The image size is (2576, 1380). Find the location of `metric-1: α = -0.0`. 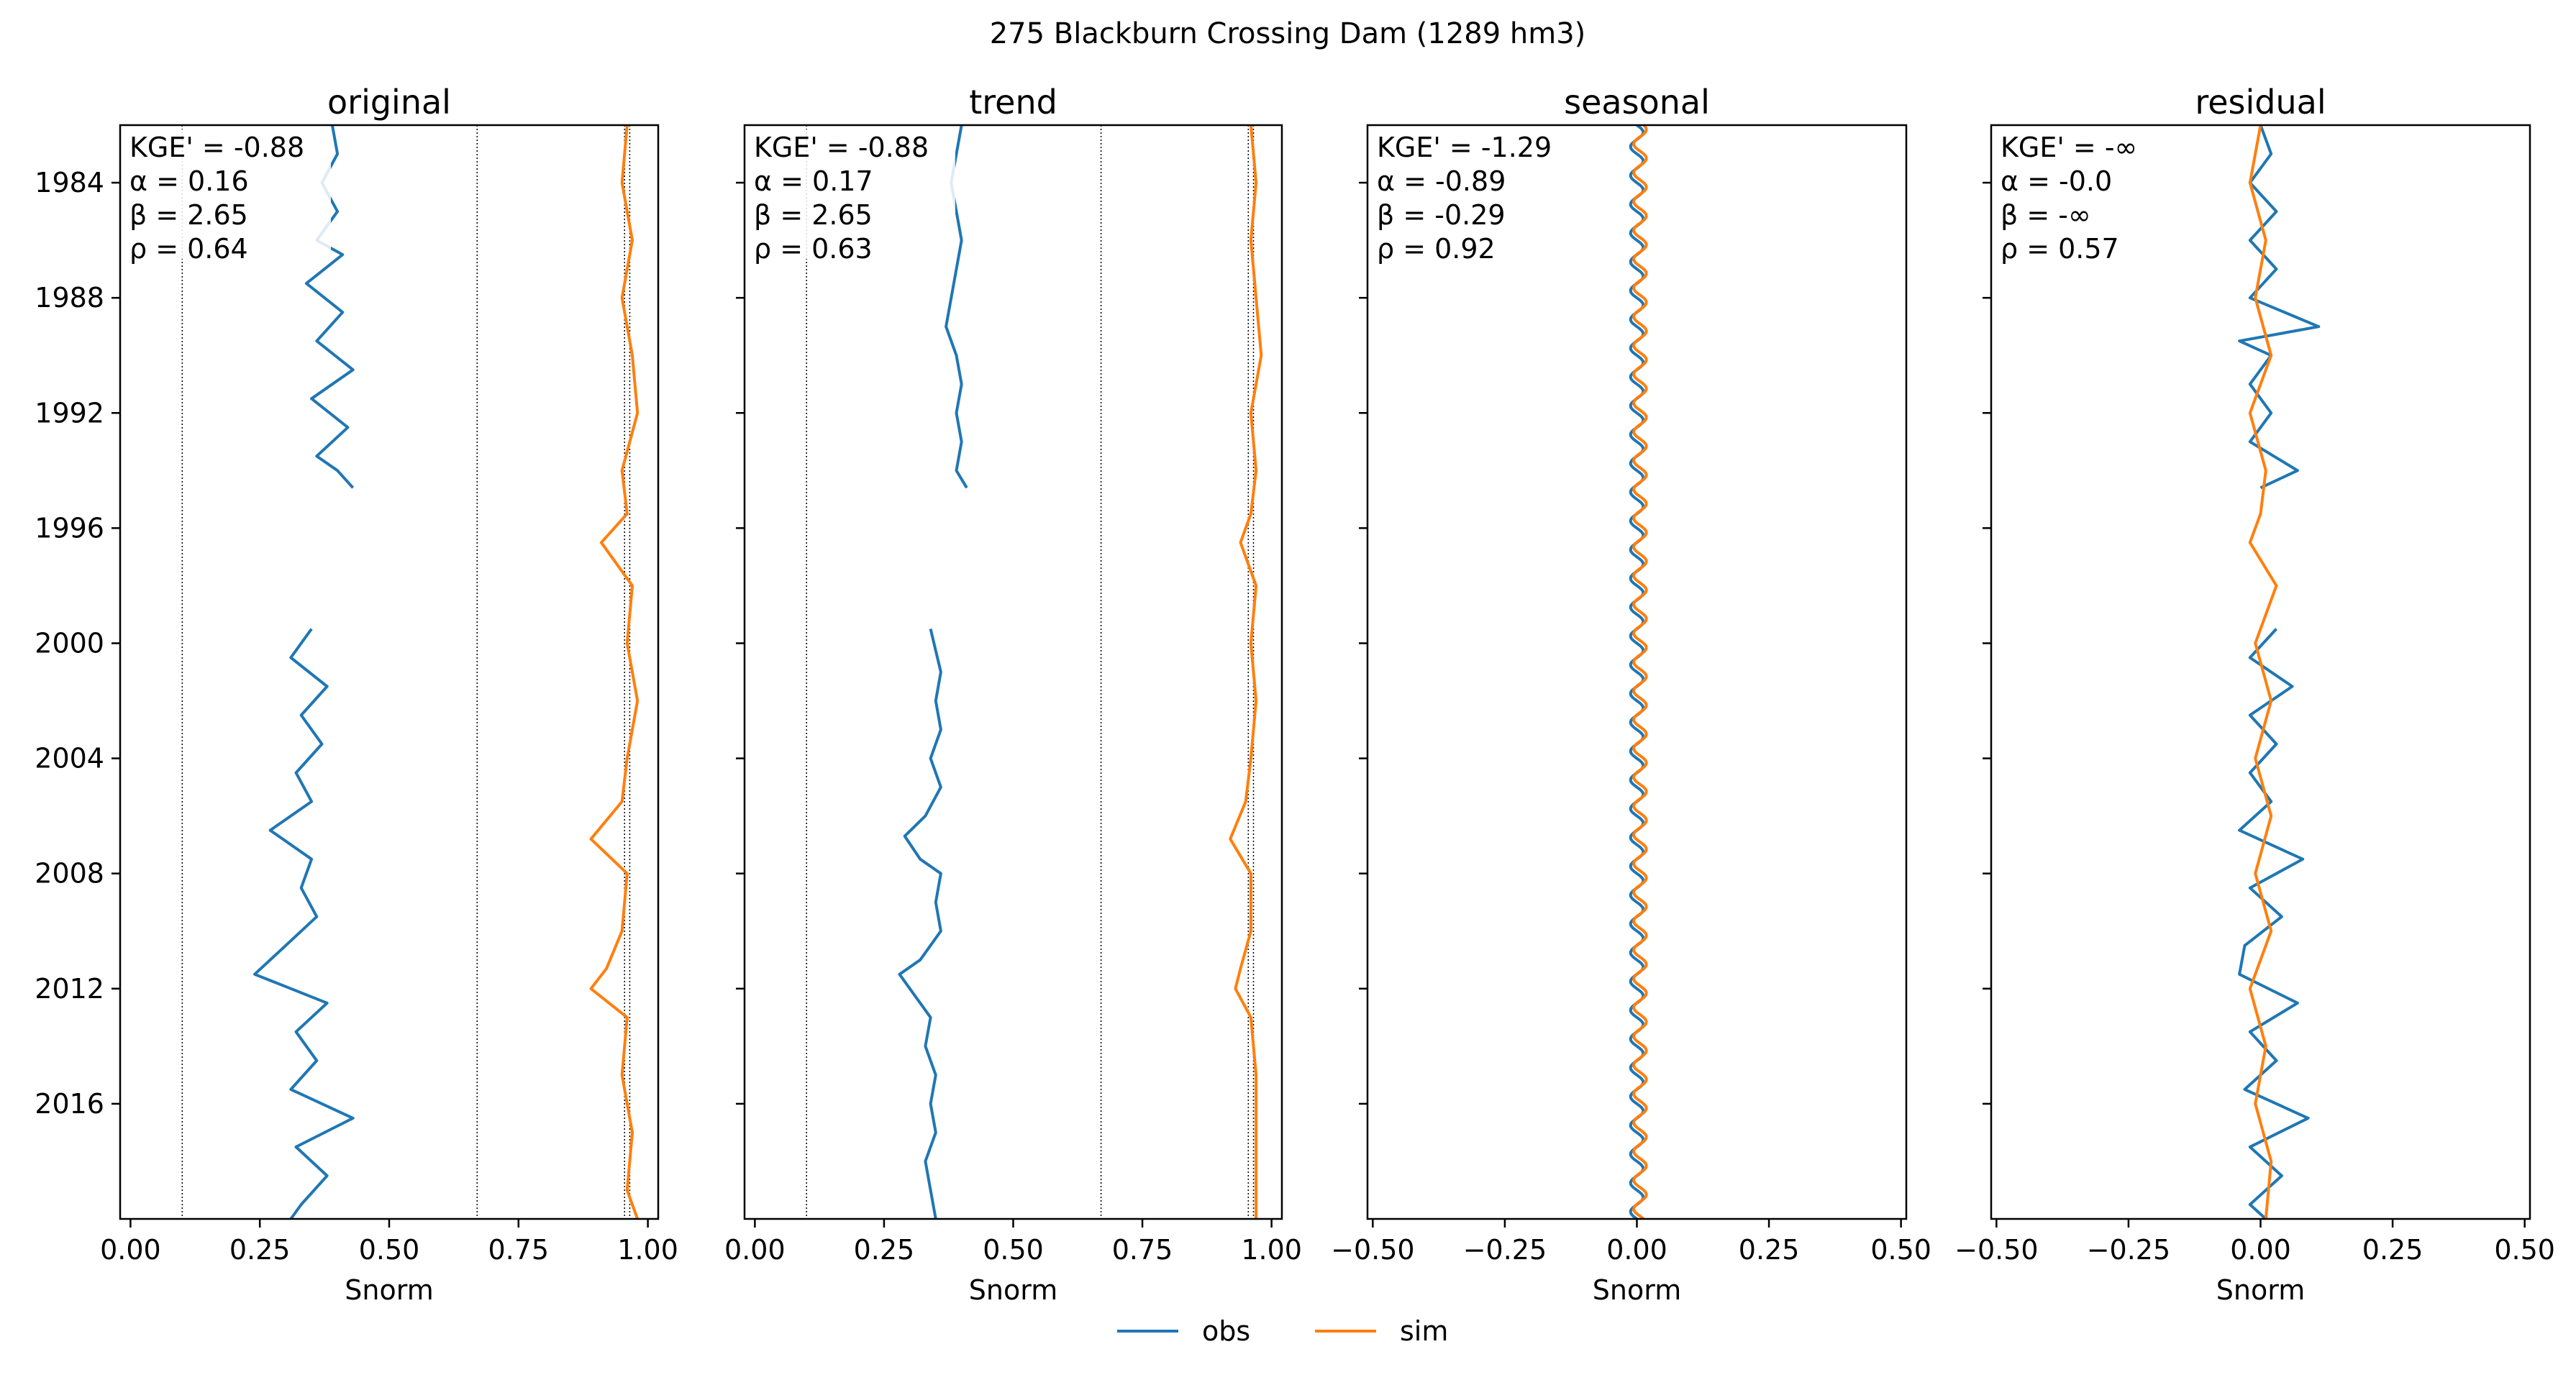

metric-1: α = -0.0 is located at coordinates (2056, 181).